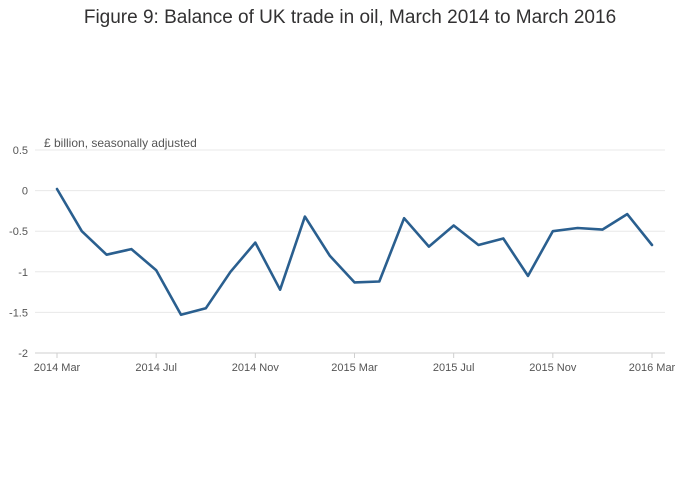 This screenshot has height=502, width=700. I want to click on y-tick-label: -2, so click(23, 354).